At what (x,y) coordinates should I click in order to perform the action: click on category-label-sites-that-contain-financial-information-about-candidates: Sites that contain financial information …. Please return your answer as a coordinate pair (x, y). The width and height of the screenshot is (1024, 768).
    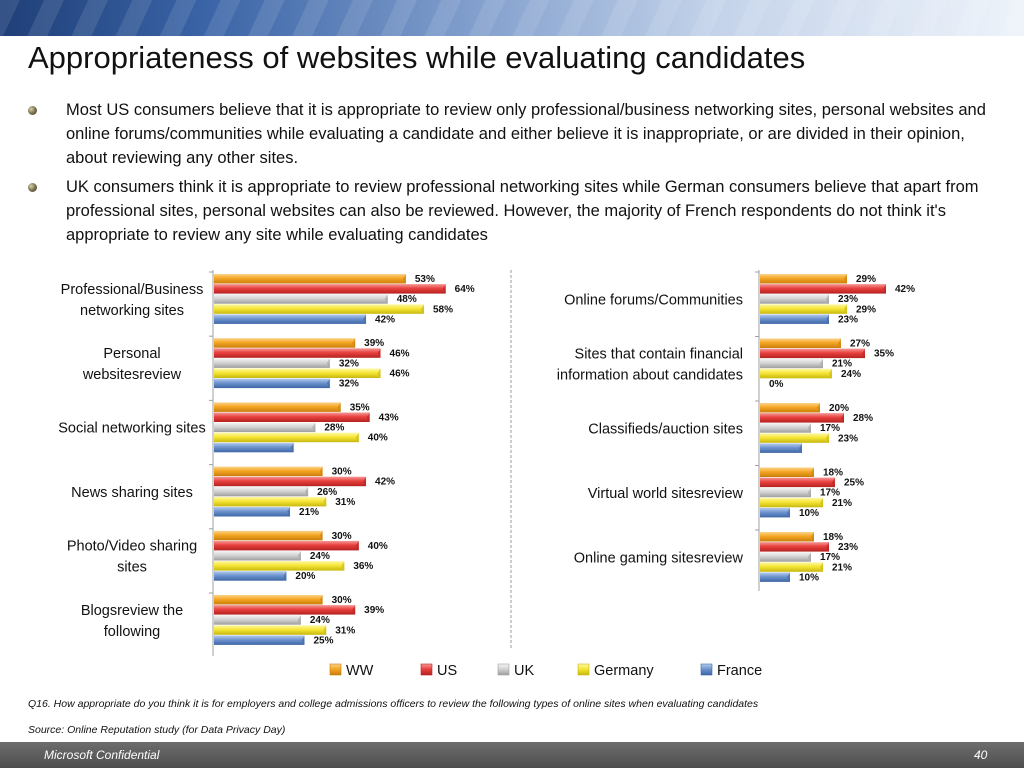
    Looking at the image, I should click on (650, 364).